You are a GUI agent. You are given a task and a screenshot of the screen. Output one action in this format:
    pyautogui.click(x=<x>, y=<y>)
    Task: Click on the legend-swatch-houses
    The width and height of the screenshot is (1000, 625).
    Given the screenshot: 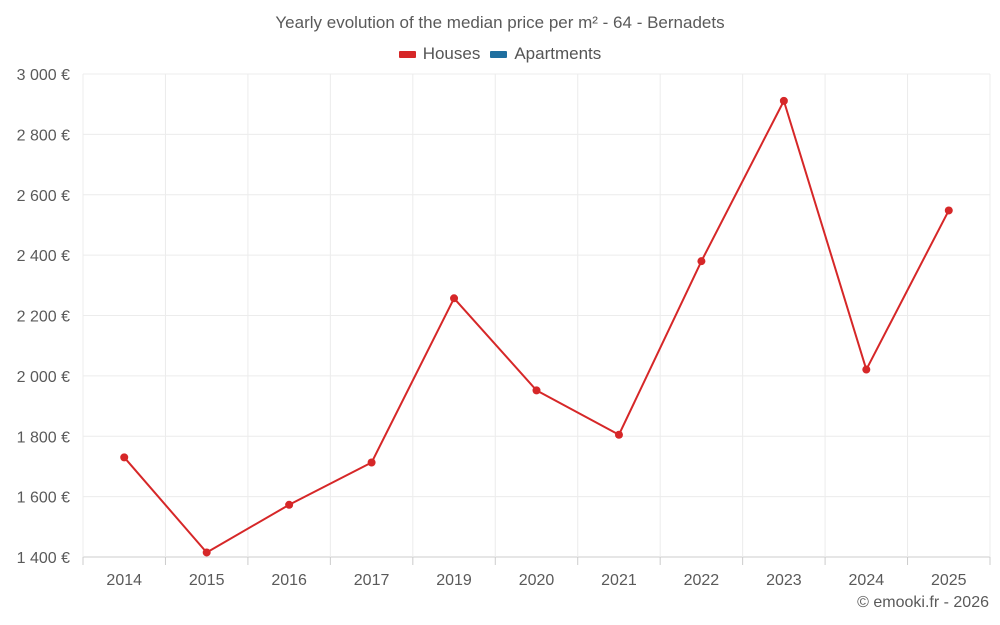 What is the action you would take?
    pyautogui.click(x=407, y=54)
    